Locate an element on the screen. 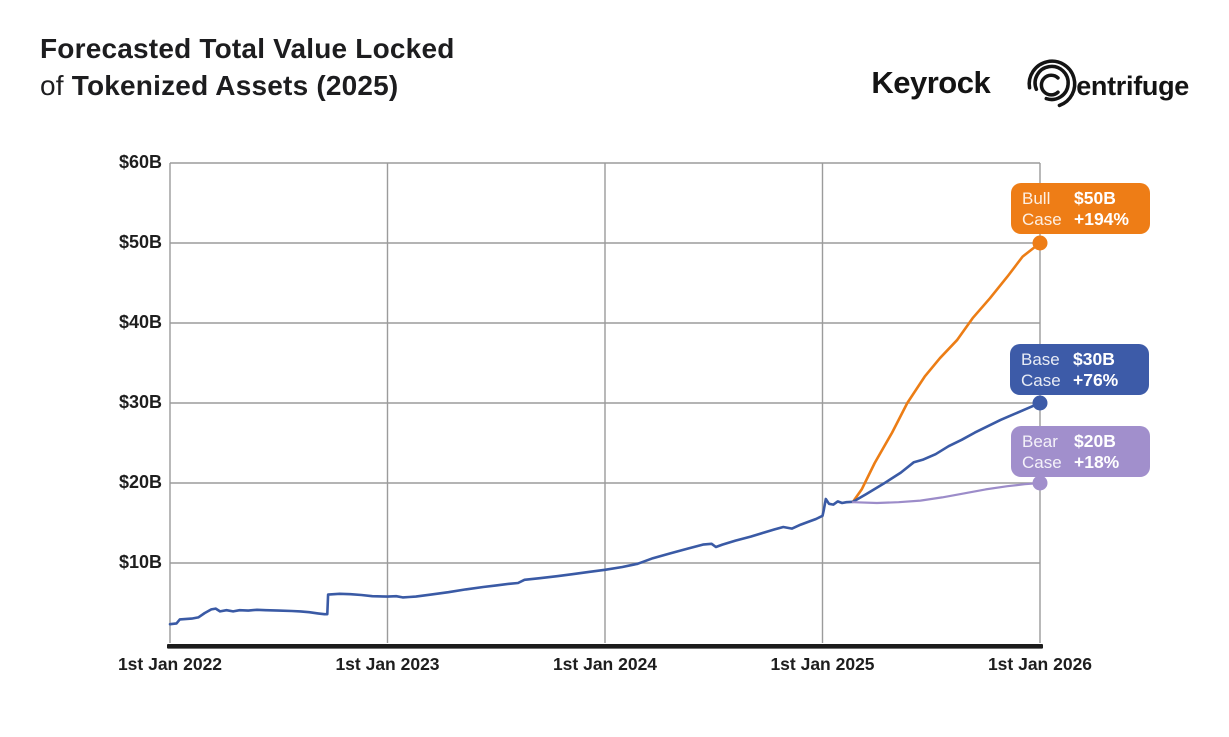  bull-case-name: Bull Case is located at coordinates (1042, 208).